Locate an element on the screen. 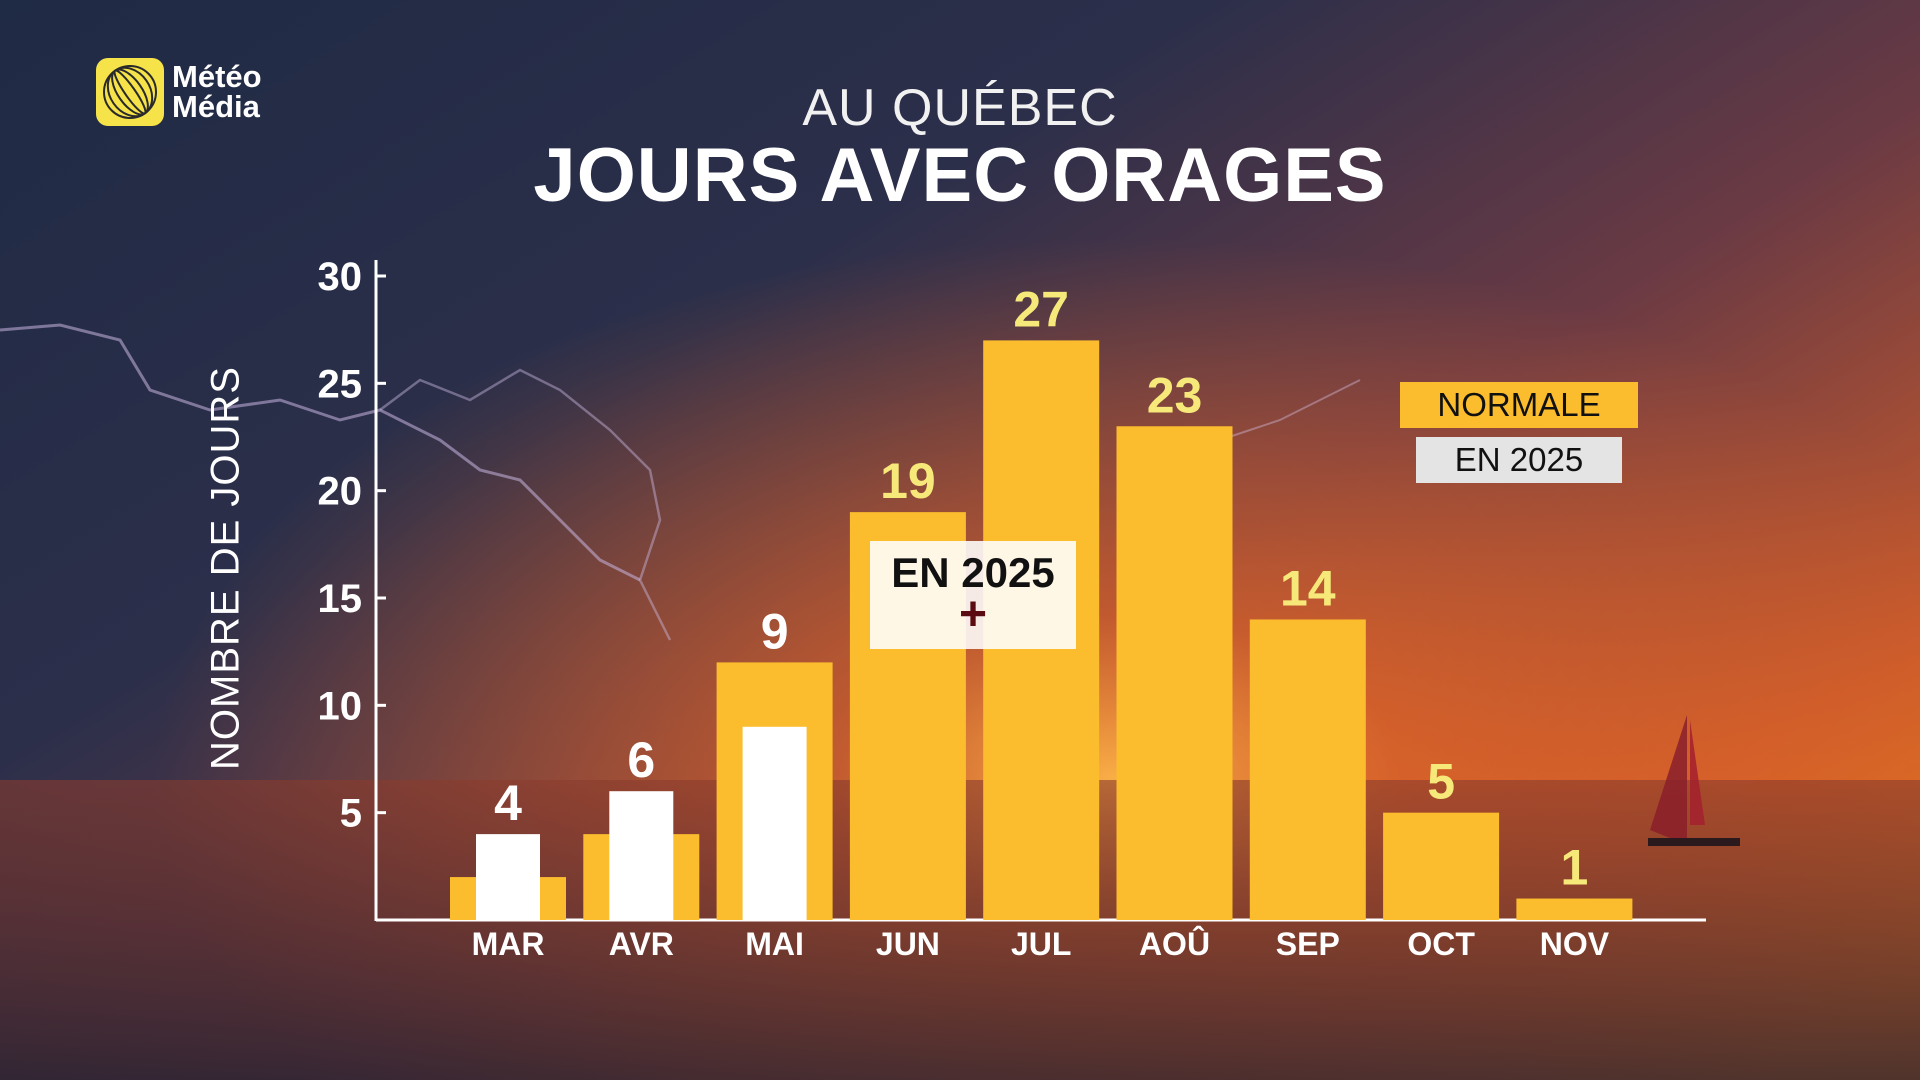 The image size is (1920, 1080). chart-title: JOURS AVEC ORAGES is located at coordinates (960, 175).